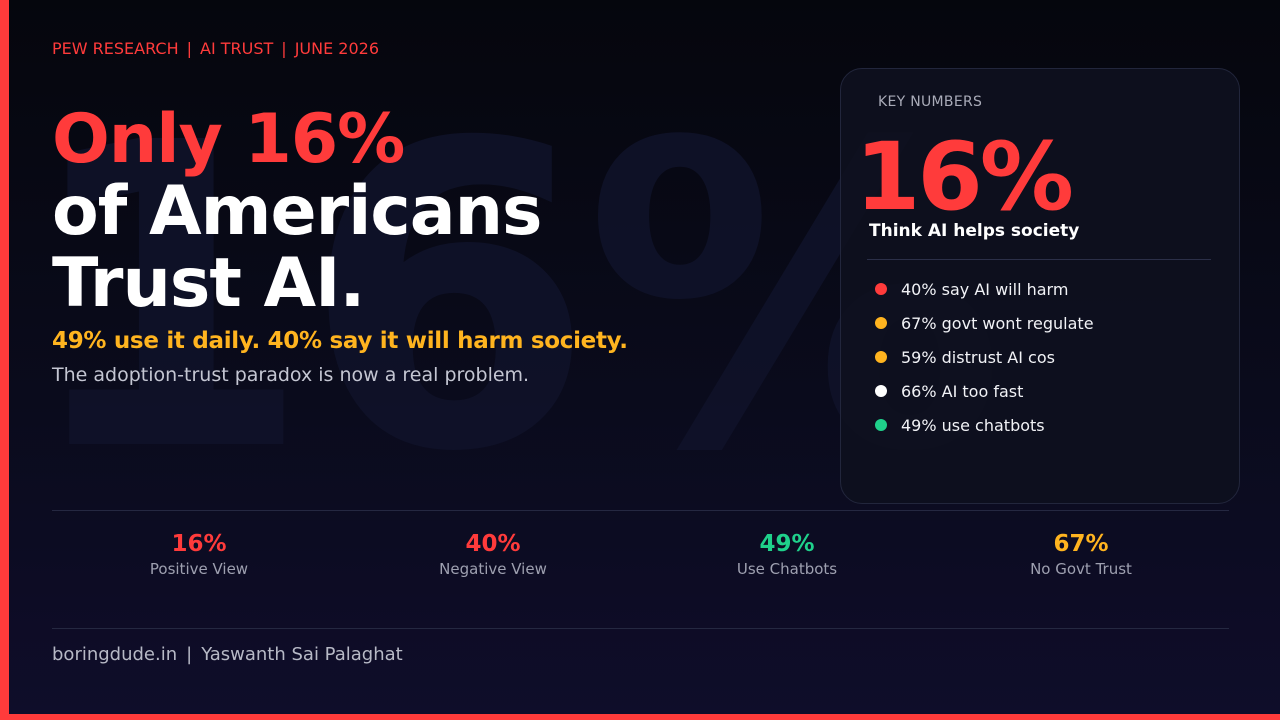  What do you see at coordinates (787, 544) in the screenshot?
I see `metric-value: 49%` at bounding box center [787, 544].